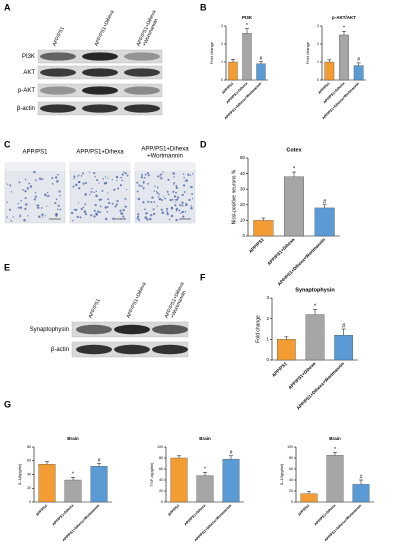  What do you see at coordinates (7, 7) in the screenshot?
I see `panel-letter: A` at bounding box center [7, 7].